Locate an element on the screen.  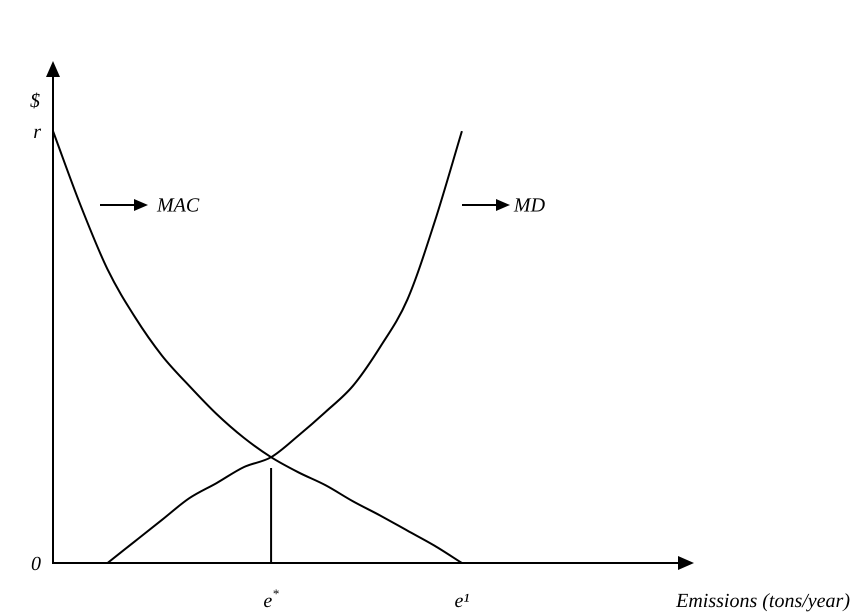
text: 0 is located at coordinates (36, 564).